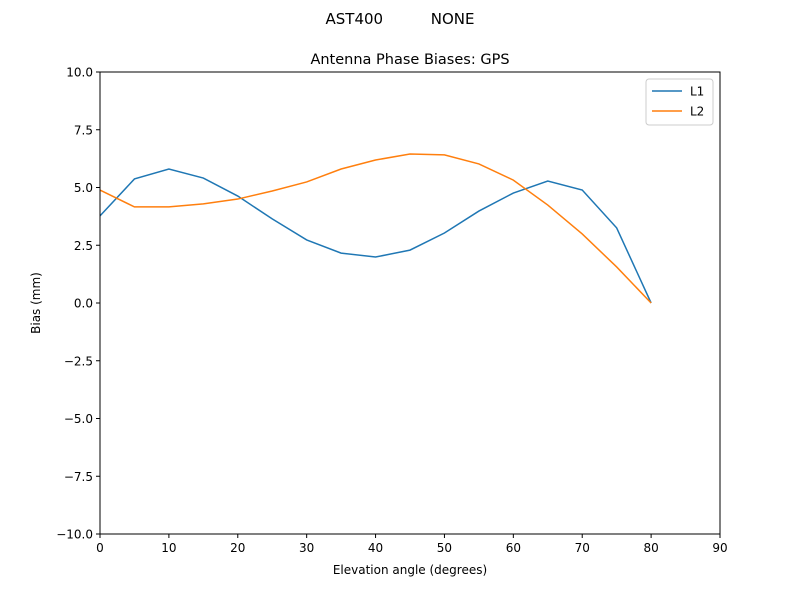 This screenshot has width=800, height=600. I want to click on y-tick-label: −10.0, so click(74, 535).